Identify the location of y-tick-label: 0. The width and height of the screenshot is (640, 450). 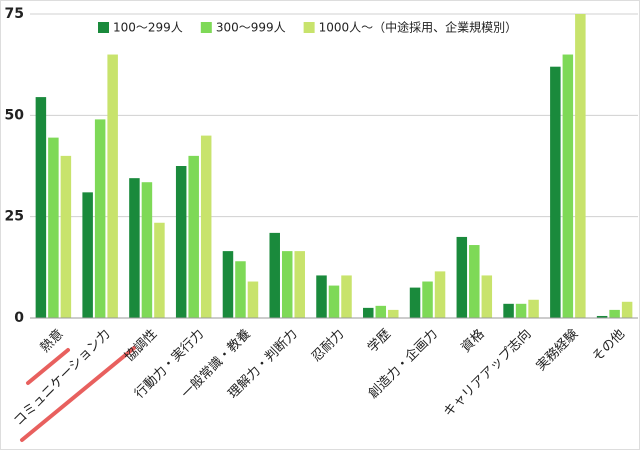
(19, 318).